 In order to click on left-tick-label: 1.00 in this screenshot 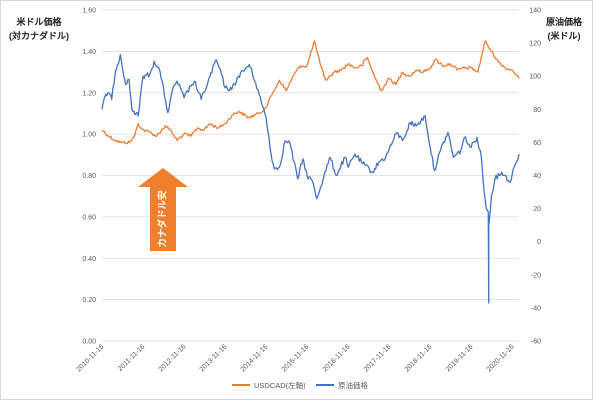, I will do `click(89, 135)`.